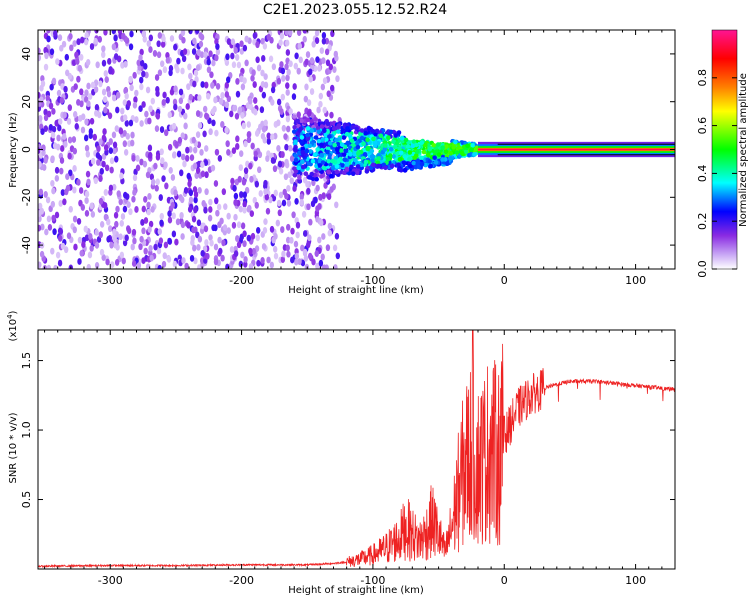 This screenshot has height=600, width=750. I want to click on spectrogram-ylabel: Frequency (Hz), so click(13, 150).